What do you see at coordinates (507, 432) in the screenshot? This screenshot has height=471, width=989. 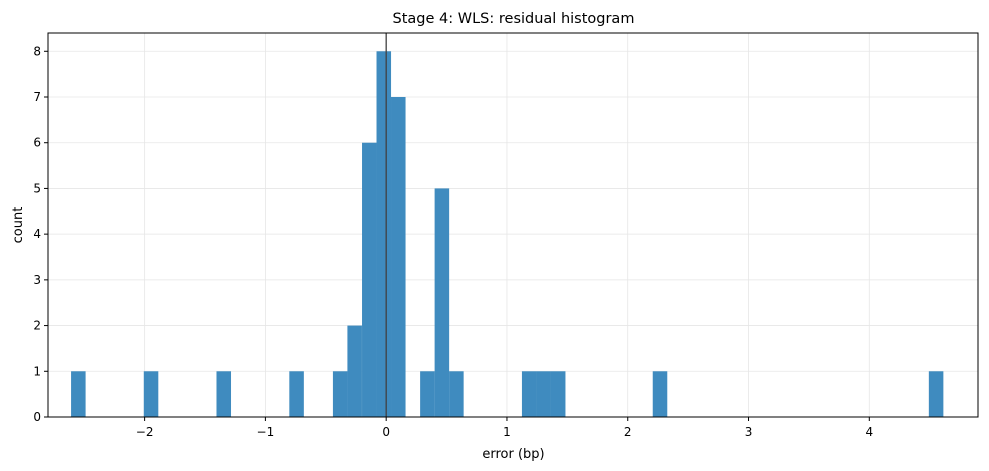 I see `x-tick-label: 1` at bounding box center [507, 432].